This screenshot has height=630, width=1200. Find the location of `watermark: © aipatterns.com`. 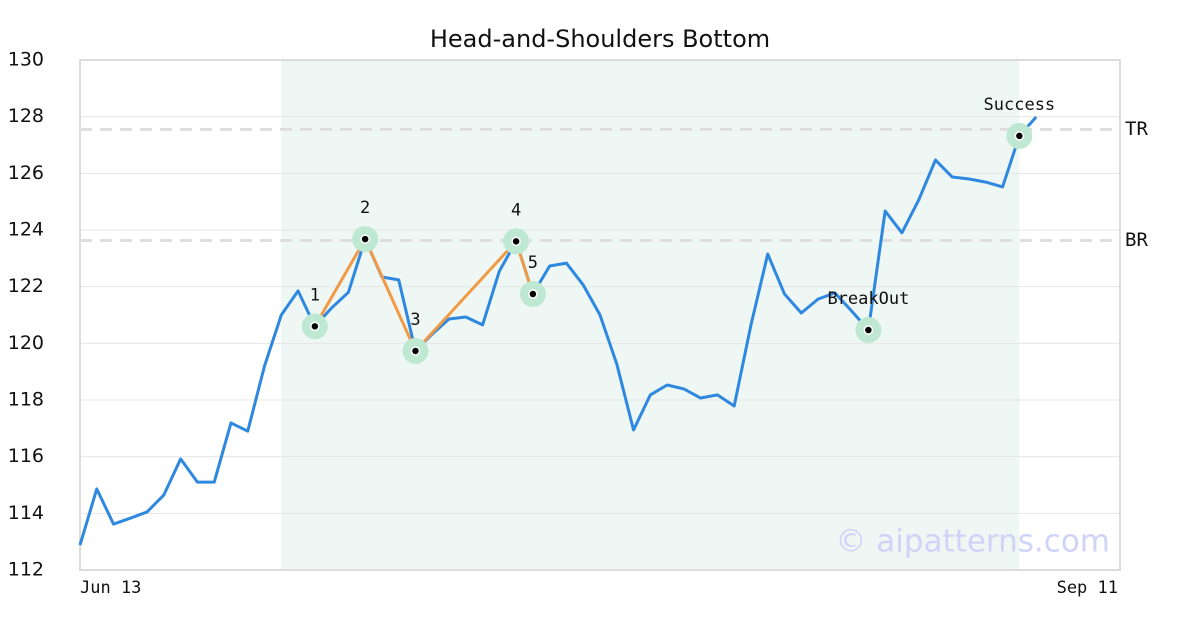

watermark: © aipatterns.com is located at coordinates (972, 542).